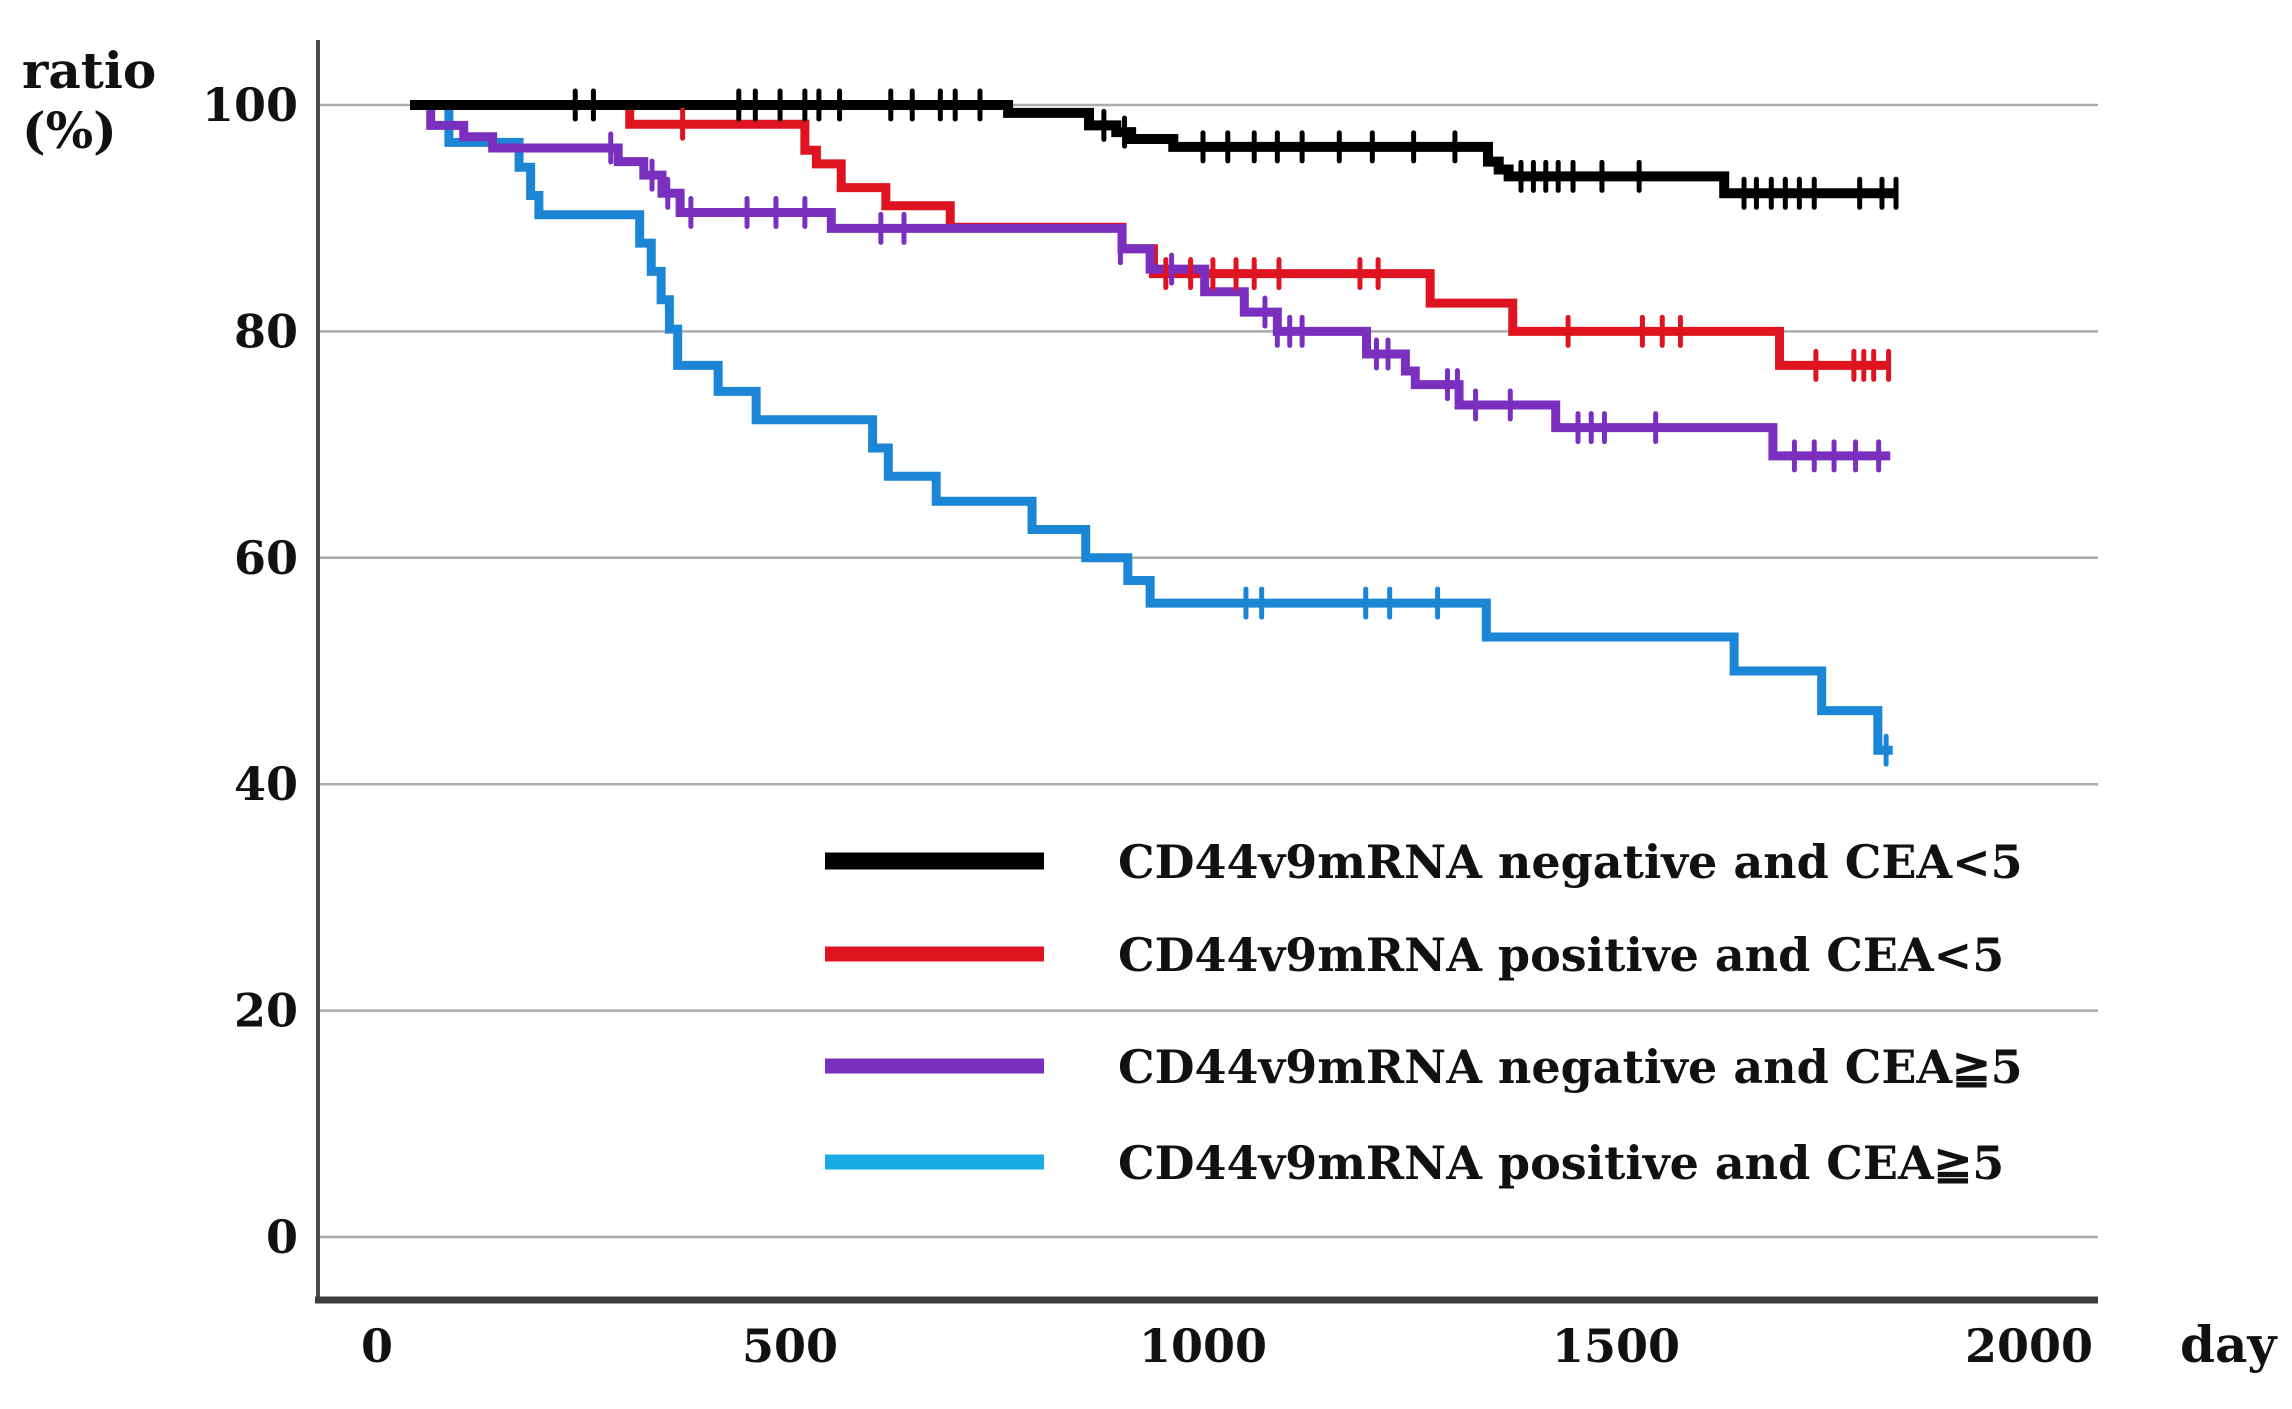 This screenshot has width=2292, height=1409. I want to click on x-tick-label-500: 500, so click(790, 1346).